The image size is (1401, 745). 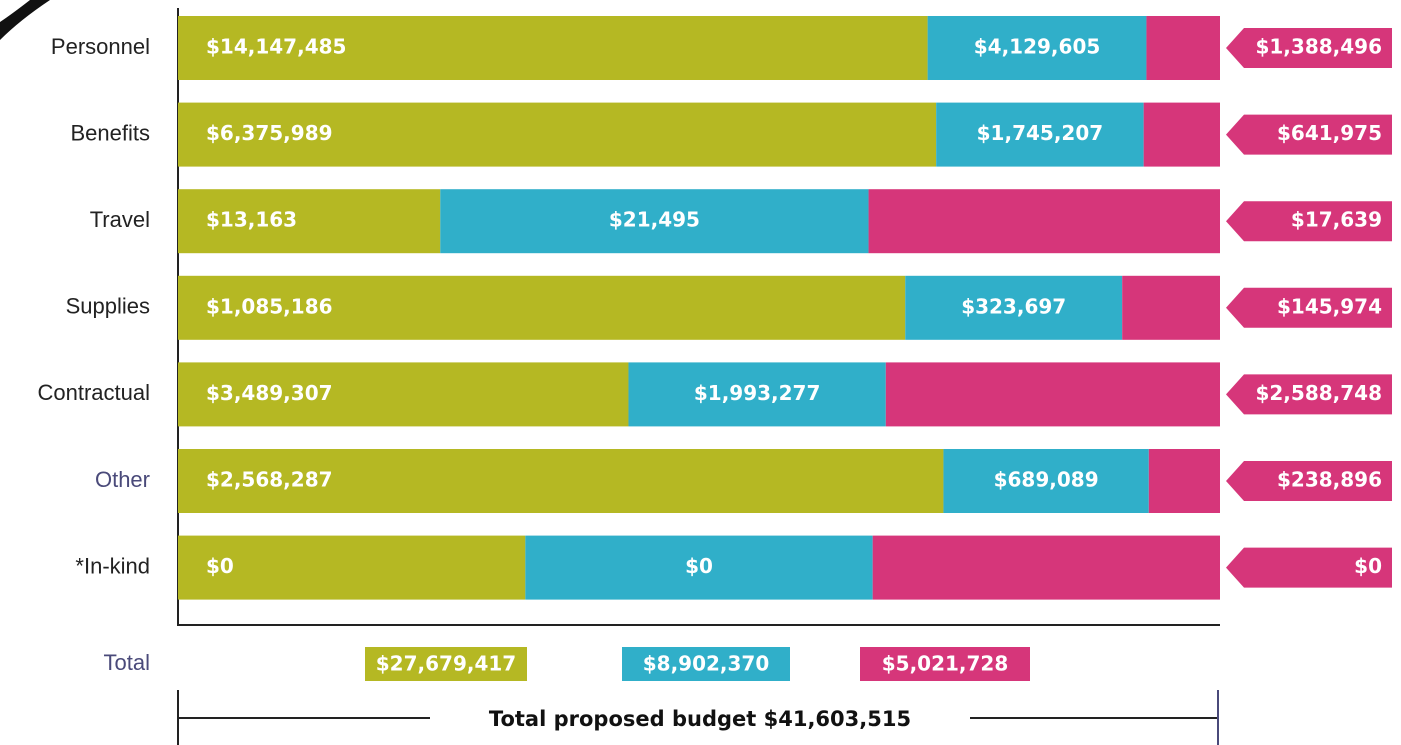 What do you see at coordinates (1318, 47) in the screenshot?
I see `value-label: $1,388,496` at bounding box center [1318, 47].